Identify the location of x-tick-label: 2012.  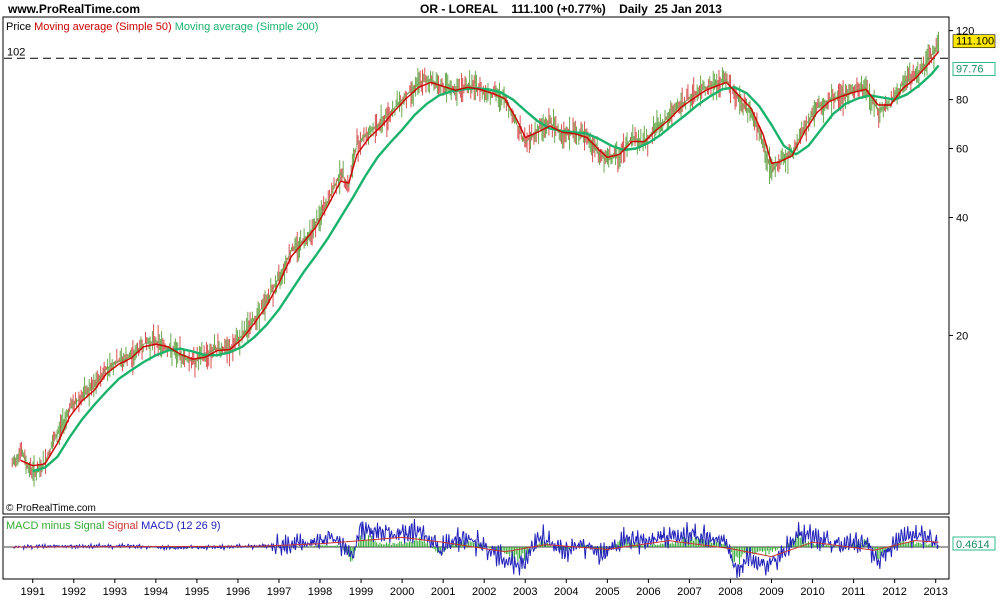
(894, 592).